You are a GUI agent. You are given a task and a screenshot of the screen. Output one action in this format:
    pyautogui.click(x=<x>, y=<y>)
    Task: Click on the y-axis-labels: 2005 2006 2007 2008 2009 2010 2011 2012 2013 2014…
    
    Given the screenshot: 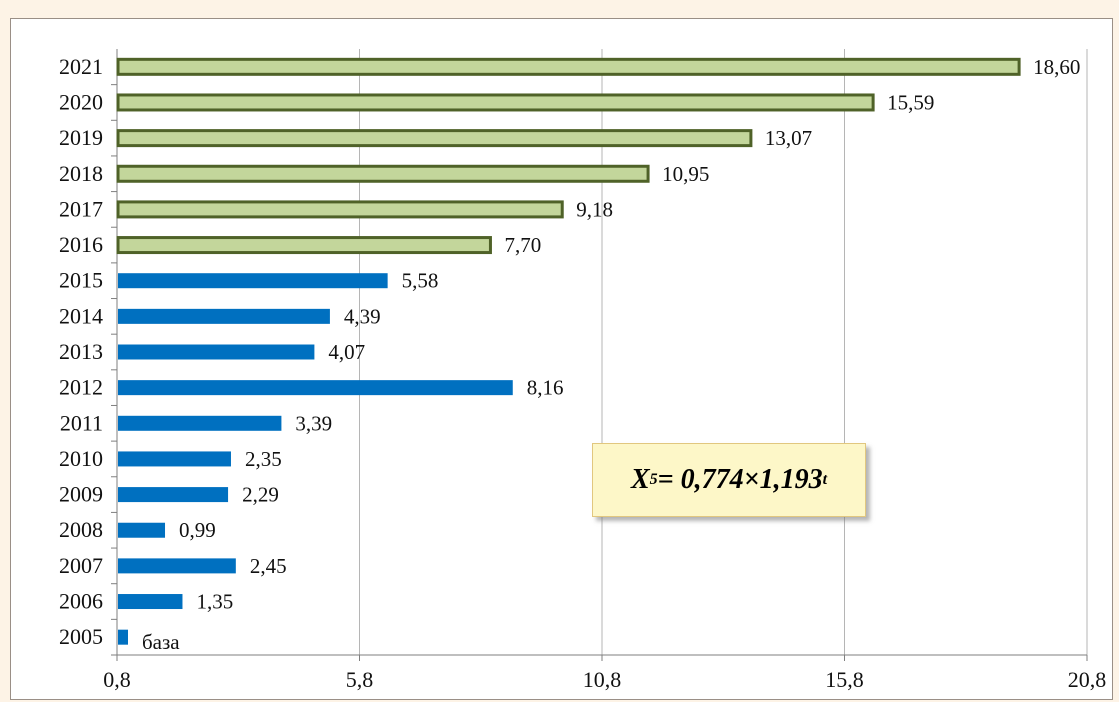 What is the action you would take?
    pyautogui.click(x=81, y=351)
    